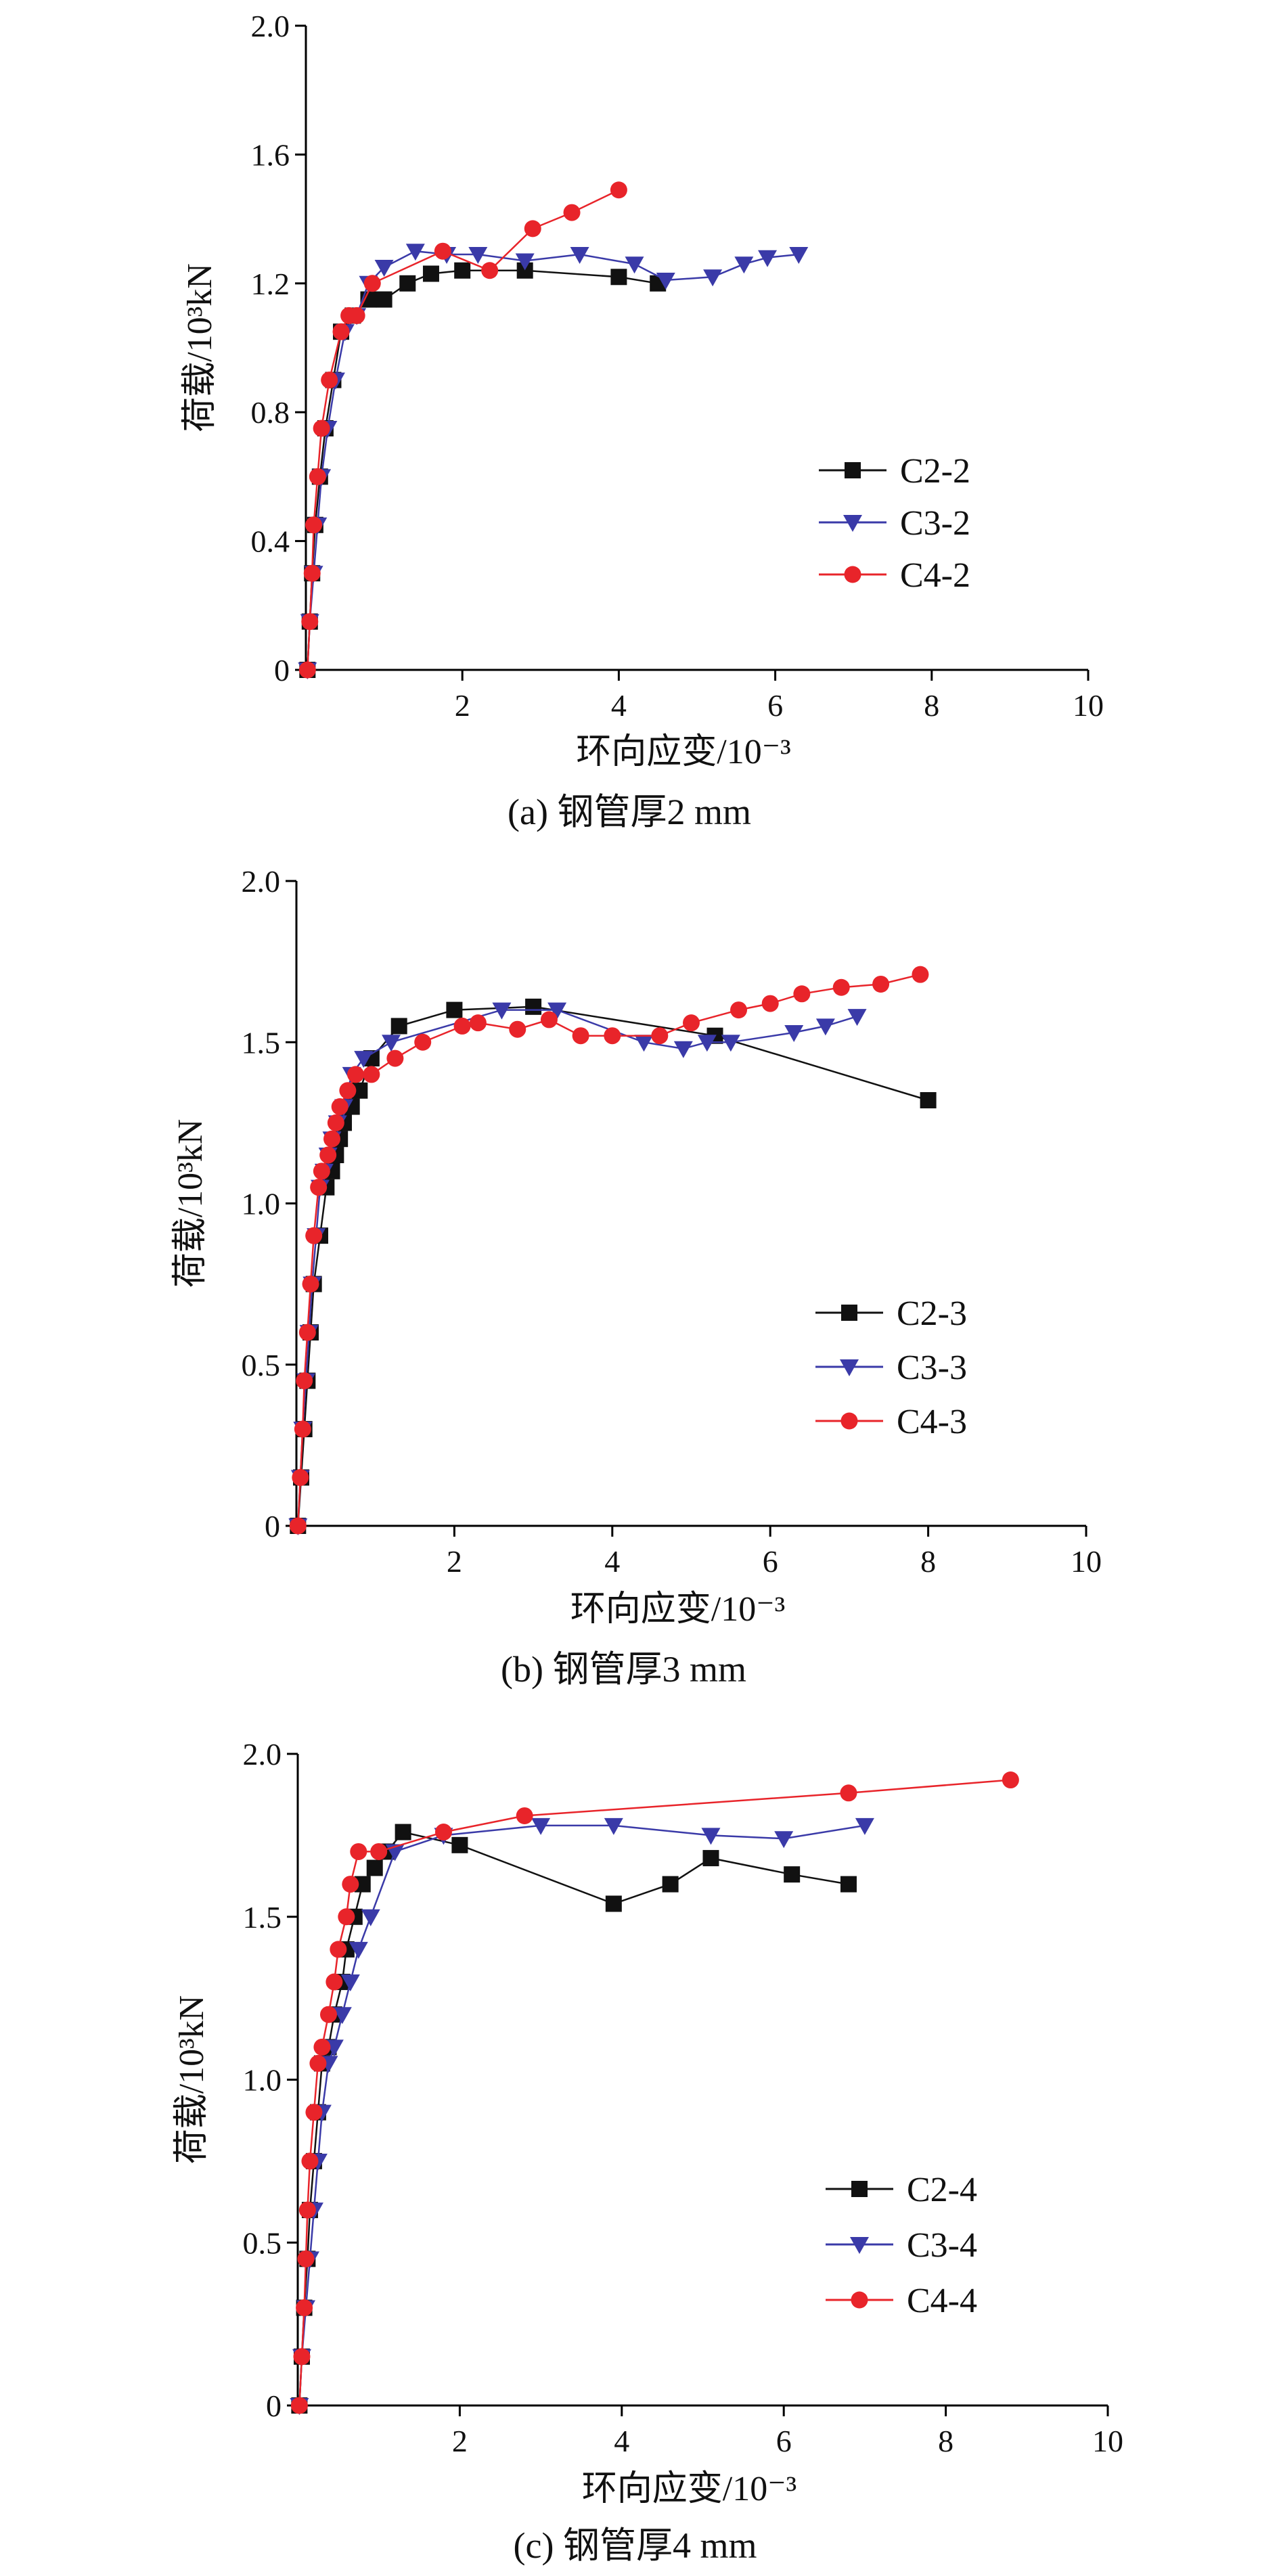 The image size is (1279, 2576). Describe the element at coordinates (582, 2115) in the screenshot. I see `series-line` at that location.